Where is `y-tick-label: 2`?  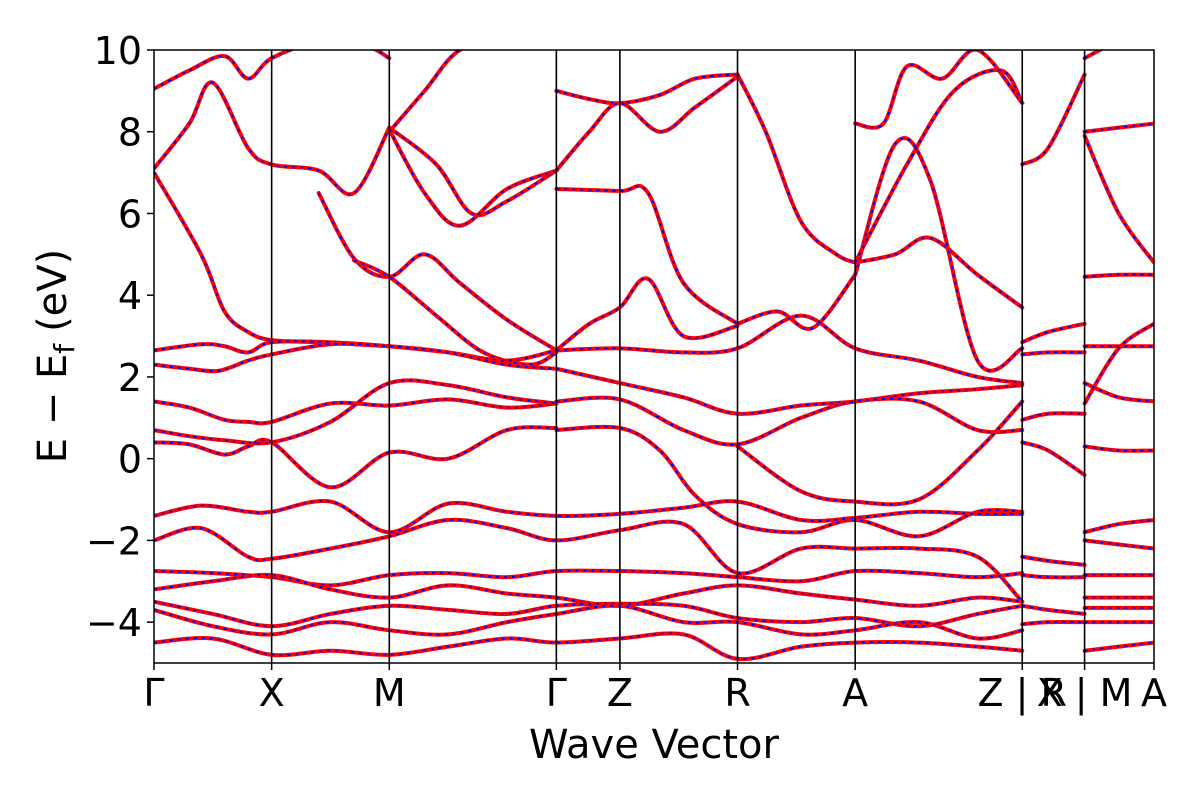
y-tick-label: 2 is located at coordinates (130, 378).